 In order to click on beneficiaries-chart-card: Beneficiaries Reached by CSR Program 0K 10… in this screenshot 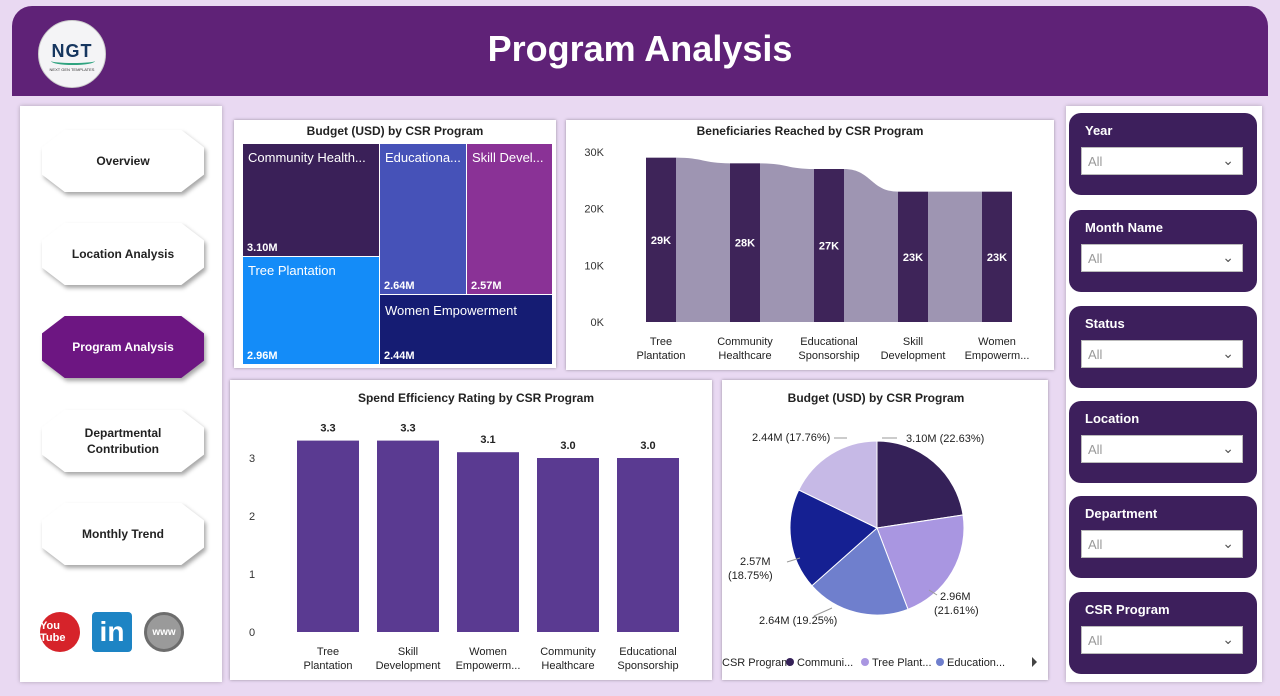, I will do `click(810, 245)`.